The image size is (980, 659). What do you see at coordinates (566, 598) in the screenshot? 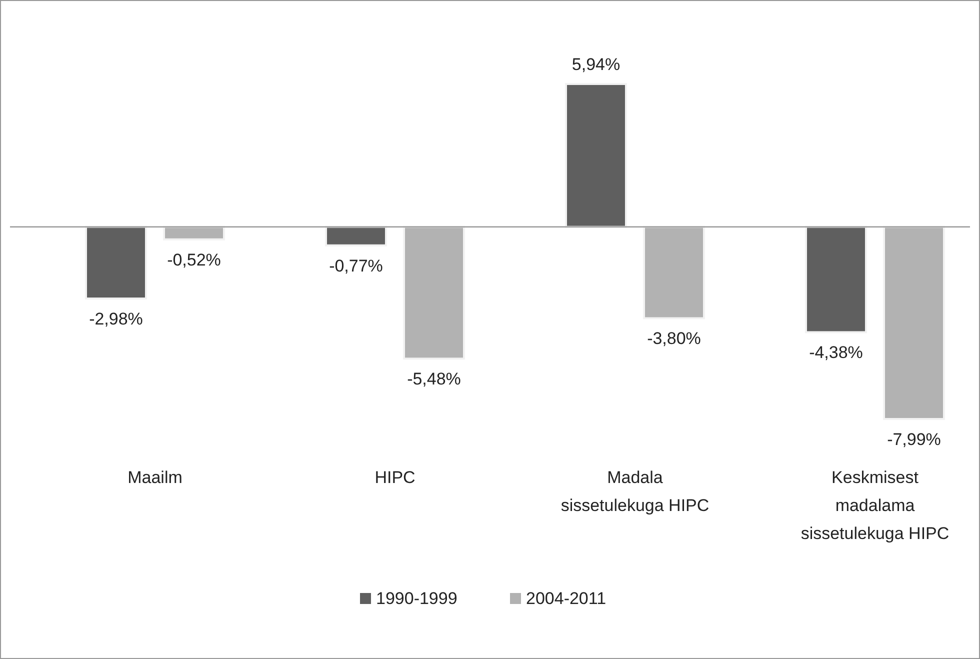
I see `legend-label: 2004-2011` at bounding box center [566, 598].